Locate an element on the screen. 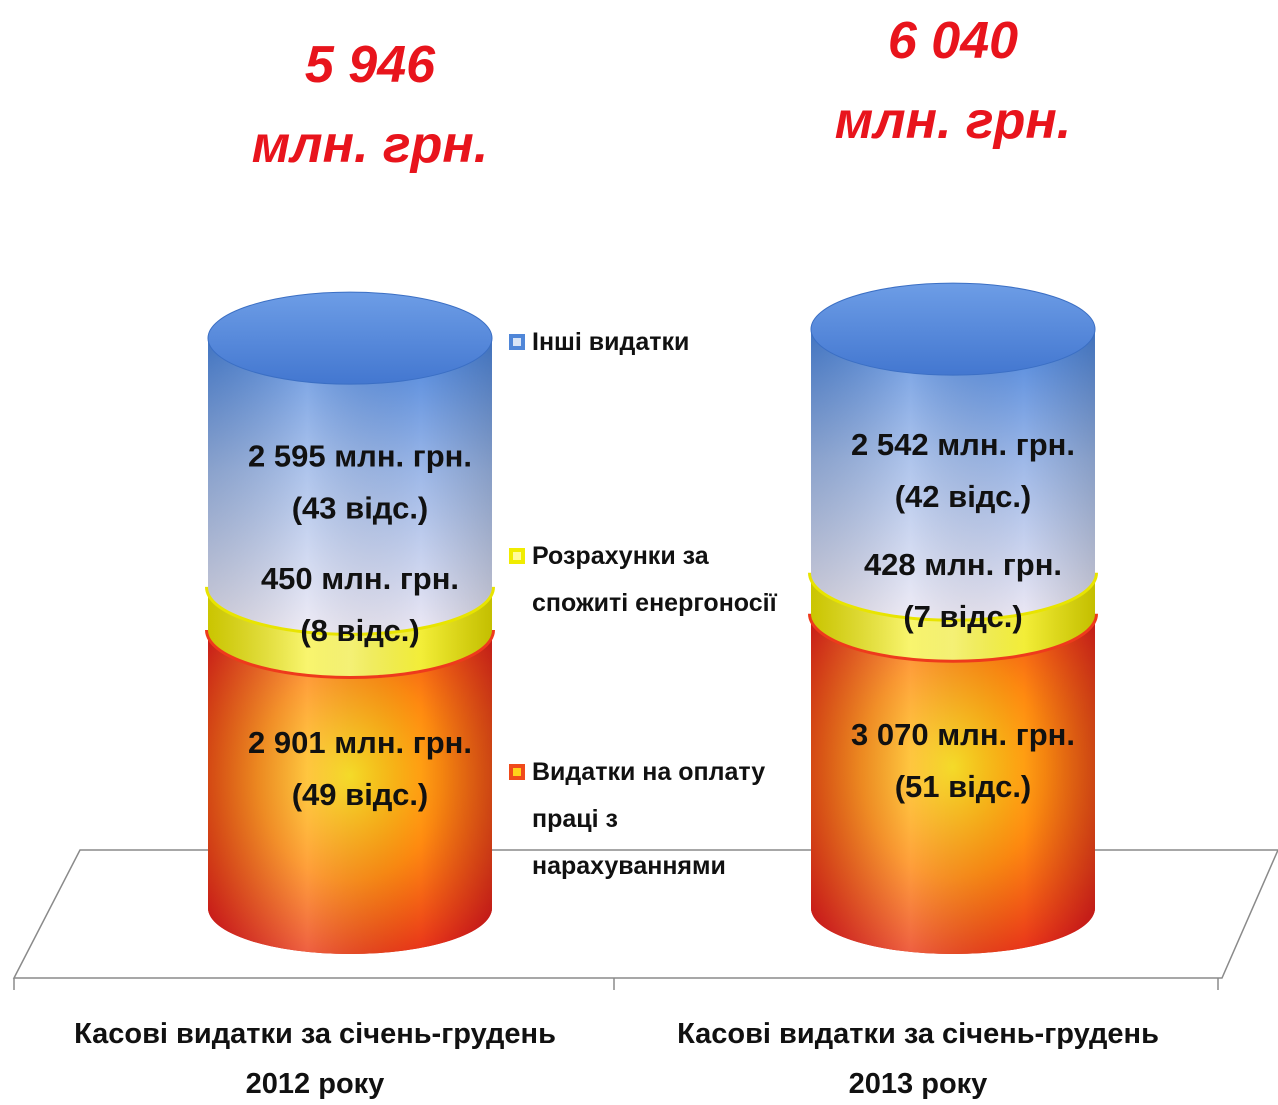  data-label-2-1-line-2: (51 відс.) is located at coordinates (963, 786).